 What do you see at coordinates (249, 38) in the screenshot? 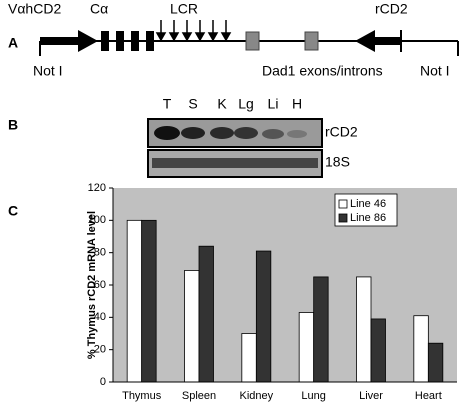
I see `construct-map` at bounding box center [249, 38].